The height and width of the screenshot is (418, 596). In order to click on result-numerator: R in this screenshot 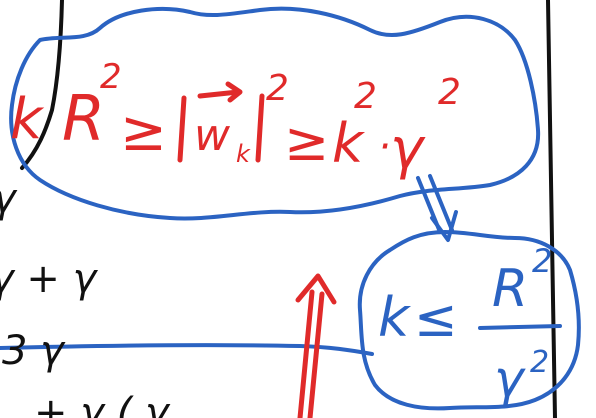, I will do `click(510, 289)`.